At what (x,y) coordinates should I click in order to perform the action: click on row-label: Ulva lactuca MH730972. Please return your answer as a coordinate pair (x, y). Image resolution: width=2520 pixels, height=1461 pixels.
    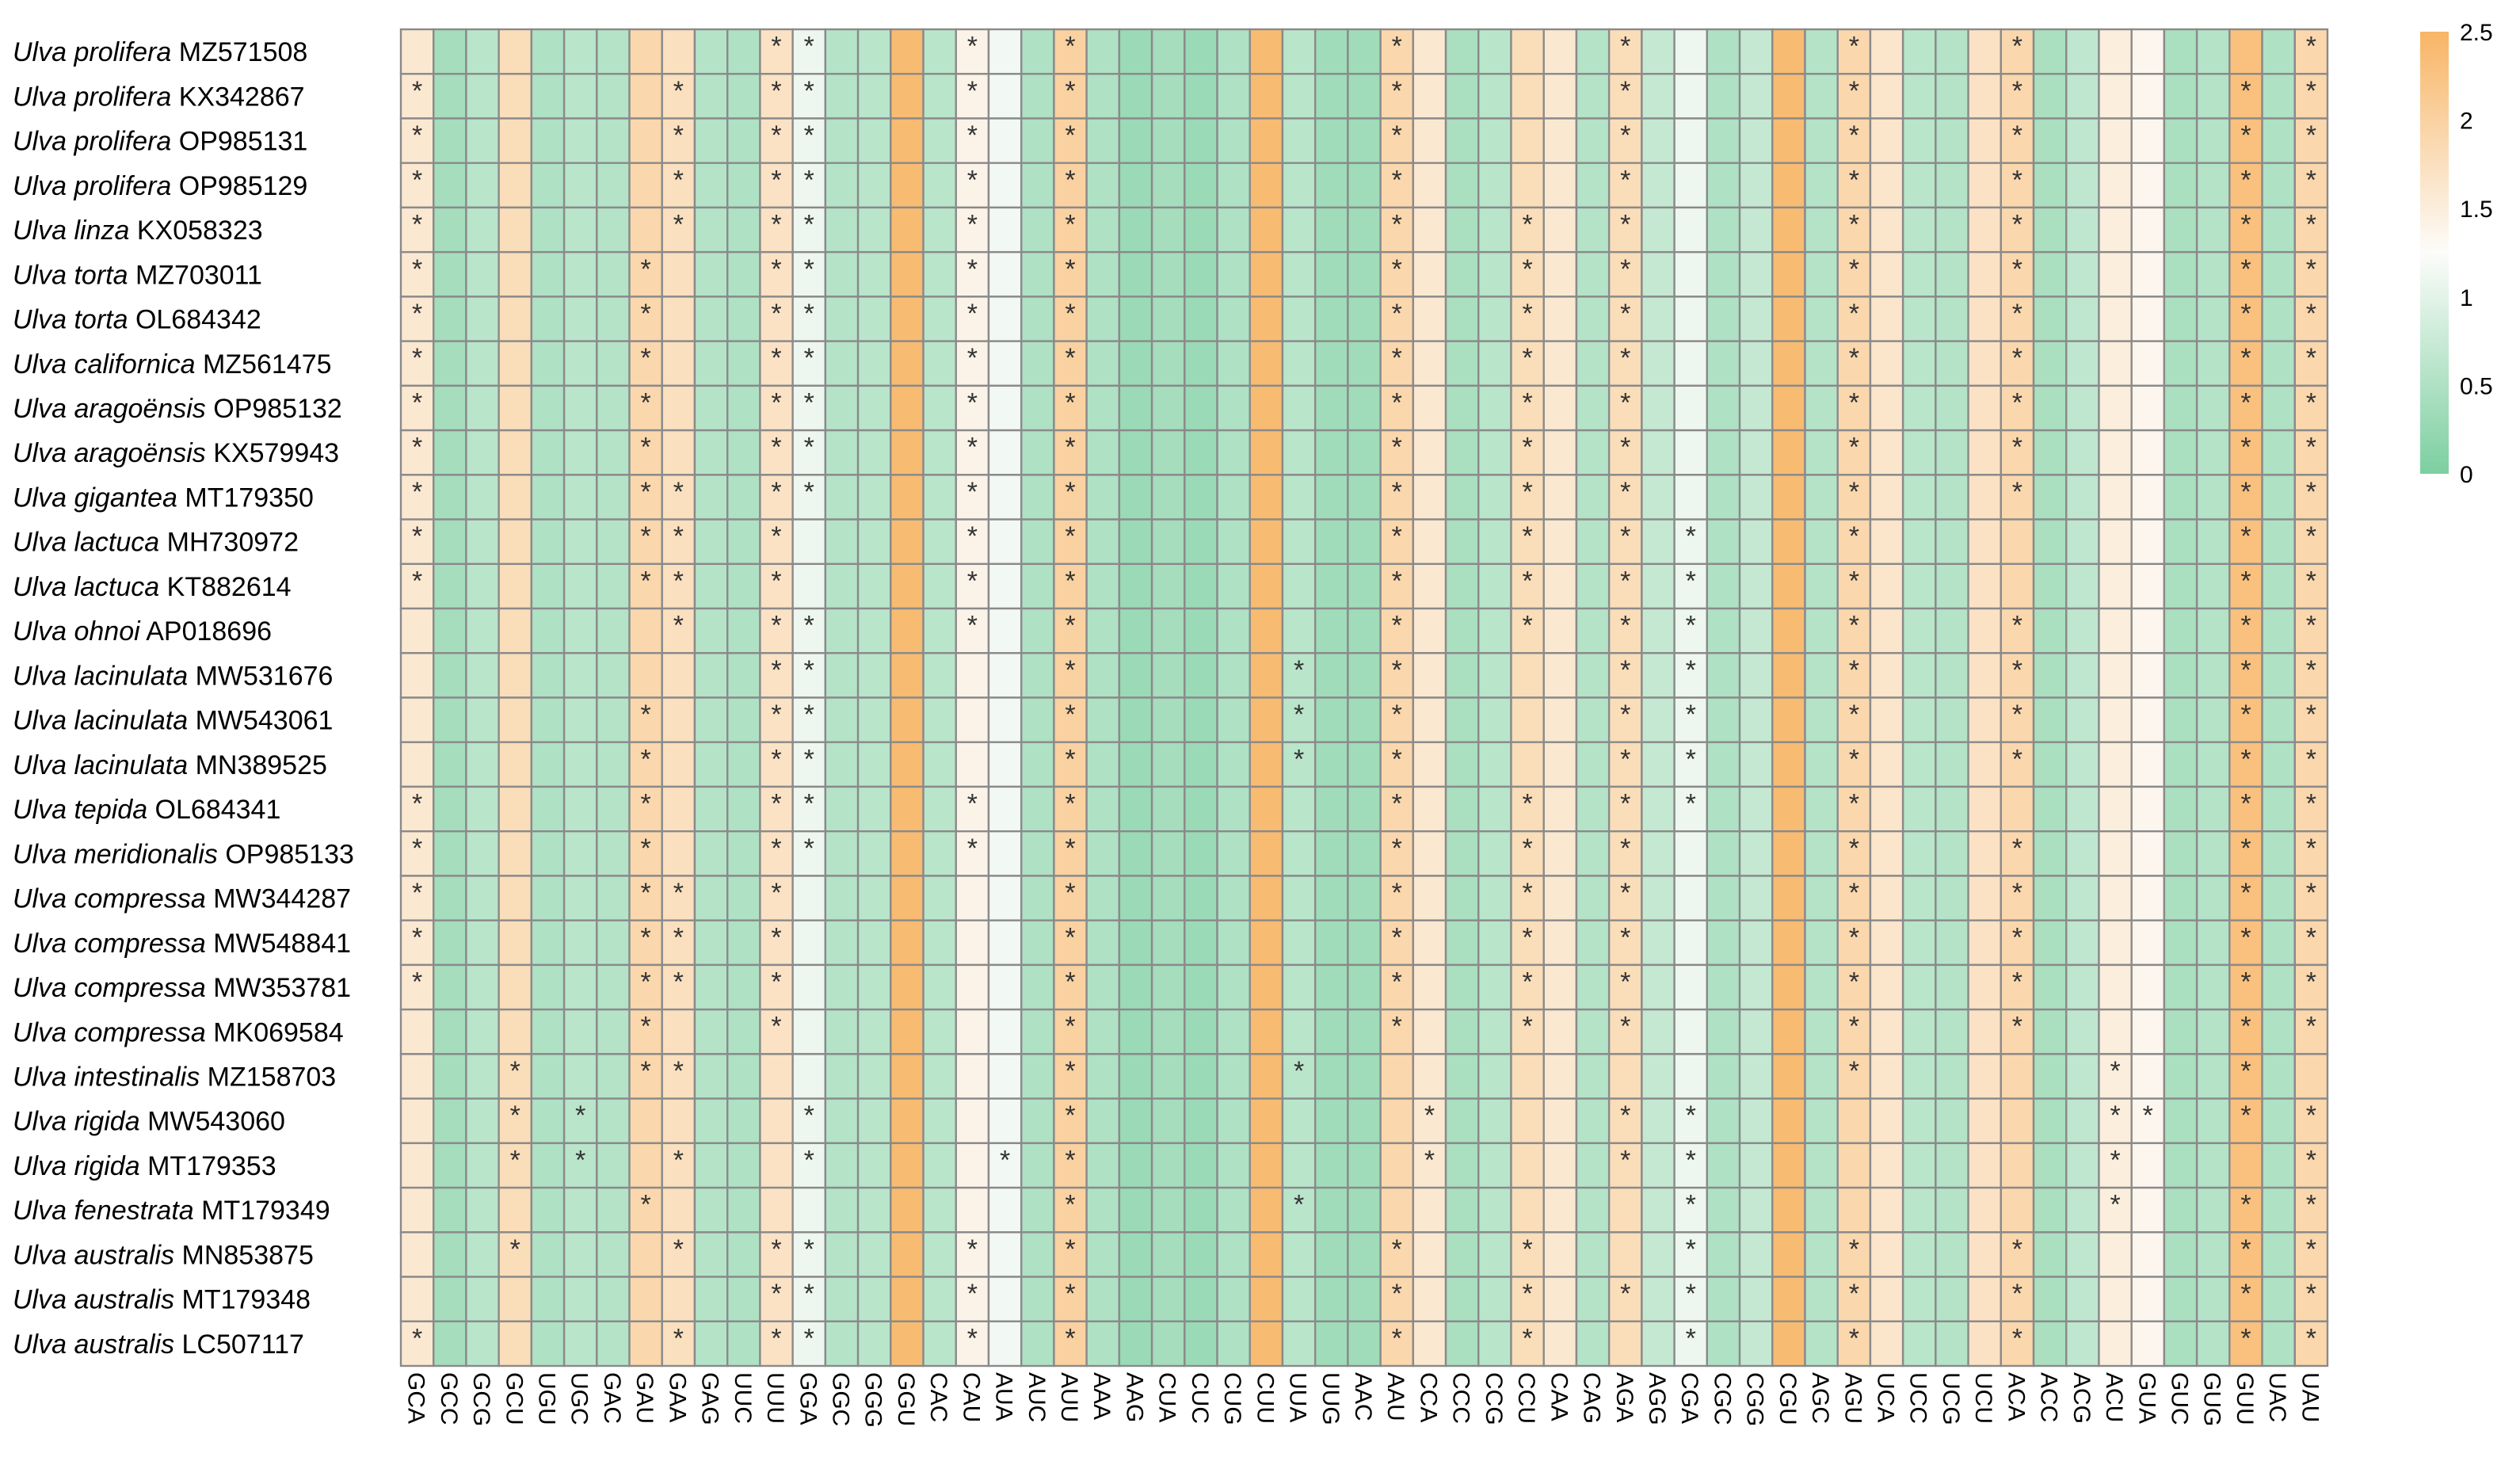
    Looking at the image, I should click on (156, 543).